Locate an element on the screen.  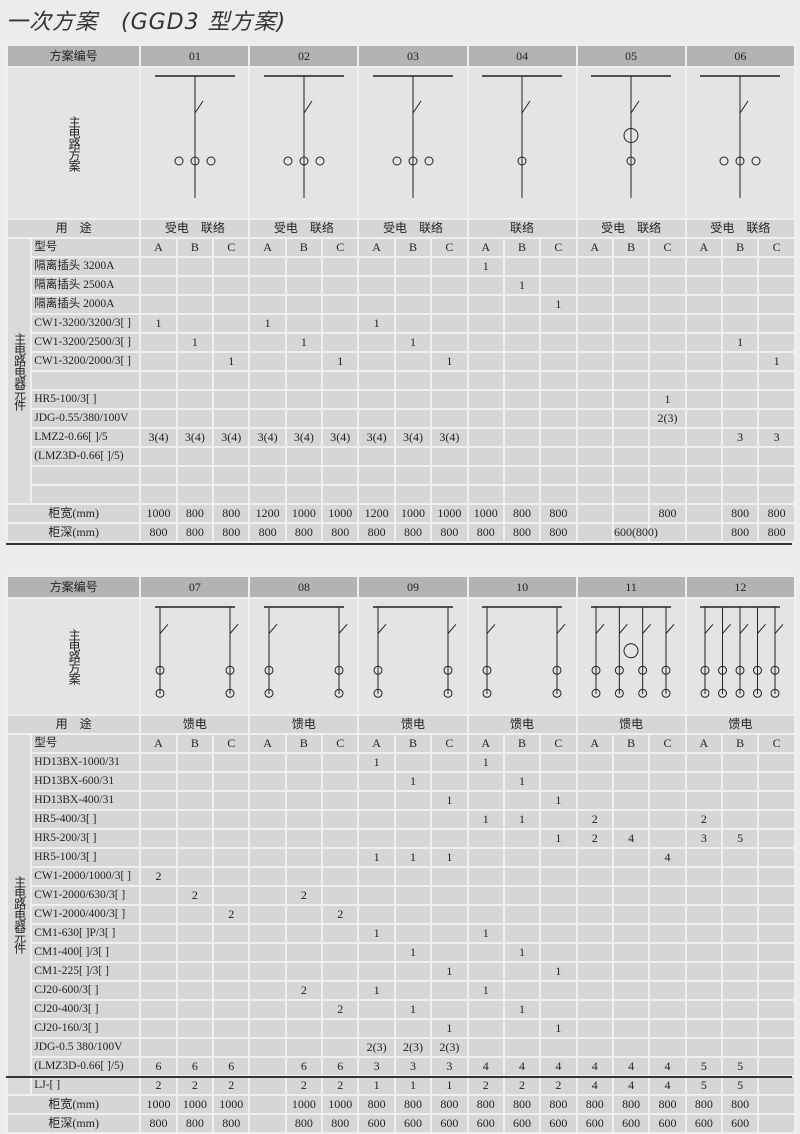
usage-label: 用 途 is located at coordinates (74, 228).